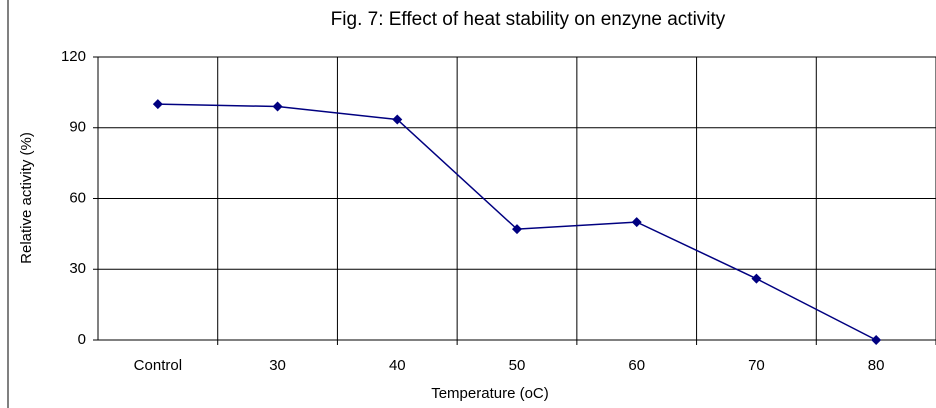  Describe the element at coordinates (77, 197) in the screenshot. I see `y-tick-label: 60` at that location.